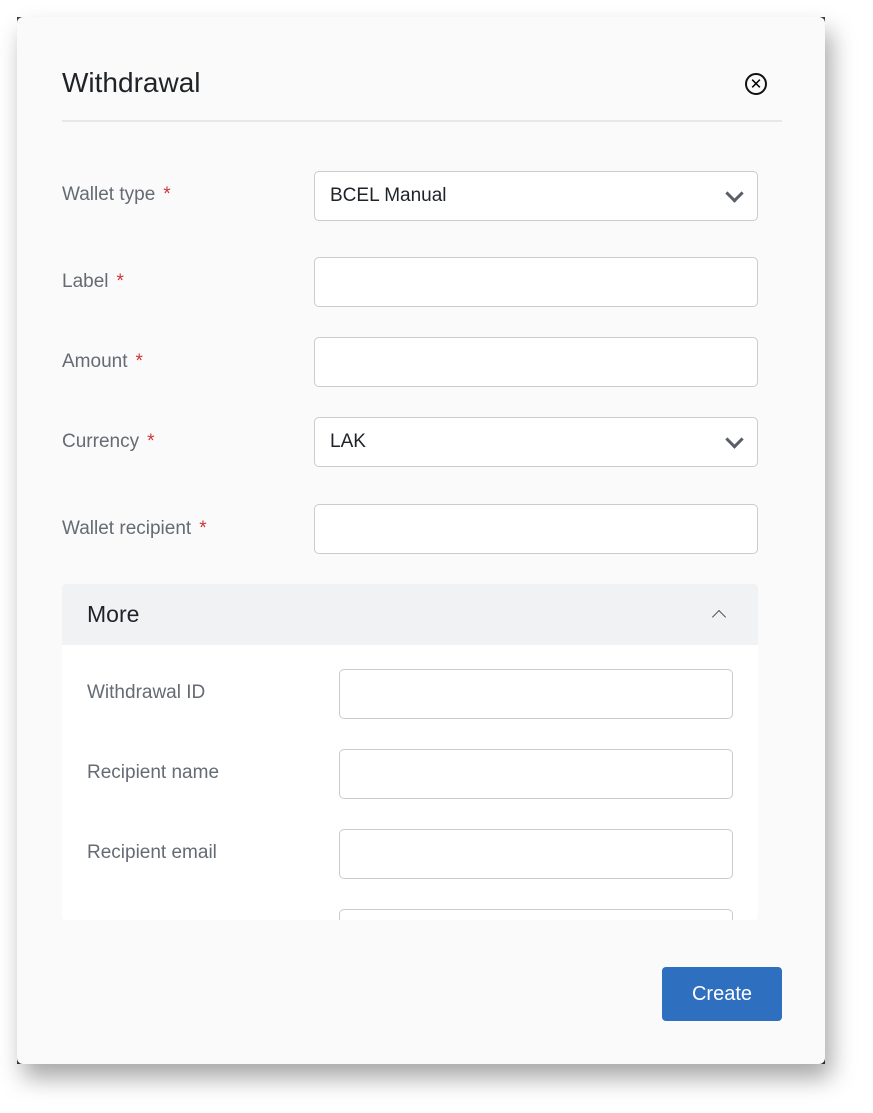 The width and height of the screenshot is (873, 1113). I want to click on currency-value: LAK, so click(348, 441).